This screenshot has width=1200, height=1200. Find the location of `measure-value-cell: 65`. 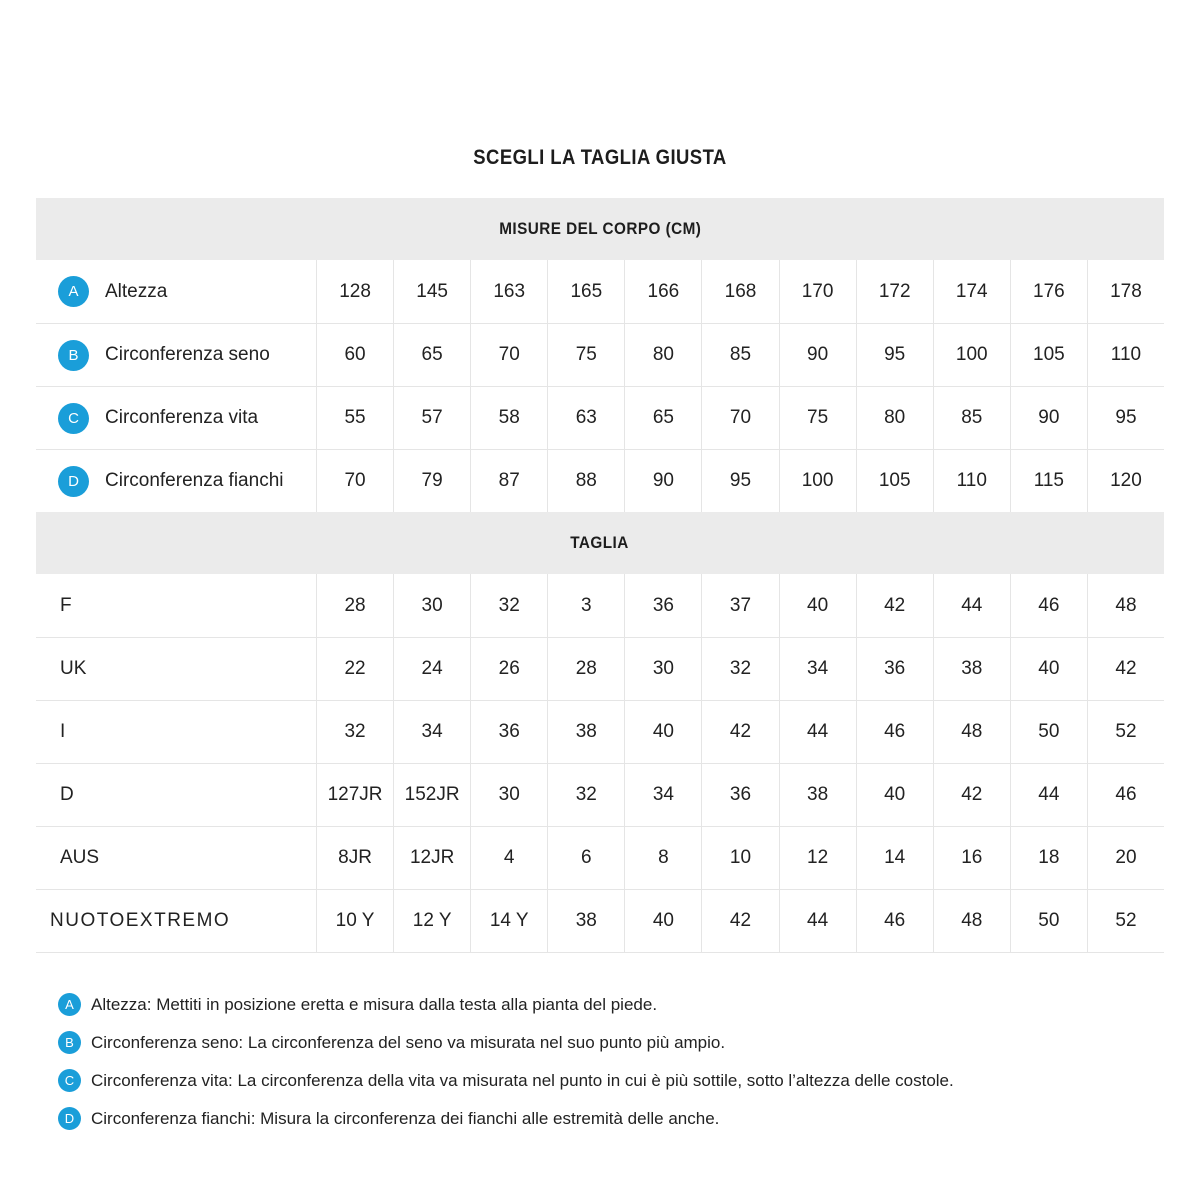

measure-value-cell: 65 is located at coordinates (662, 418).